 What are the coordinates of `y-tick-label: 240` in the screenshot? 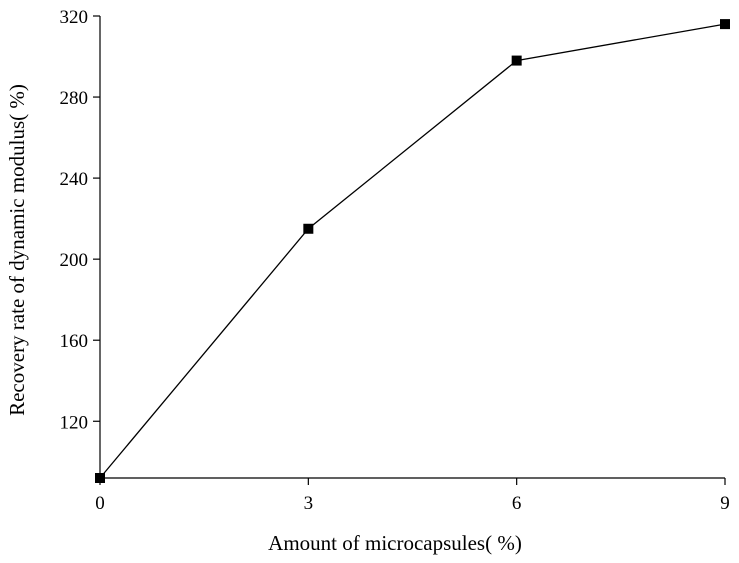 It's located at (74, 179).